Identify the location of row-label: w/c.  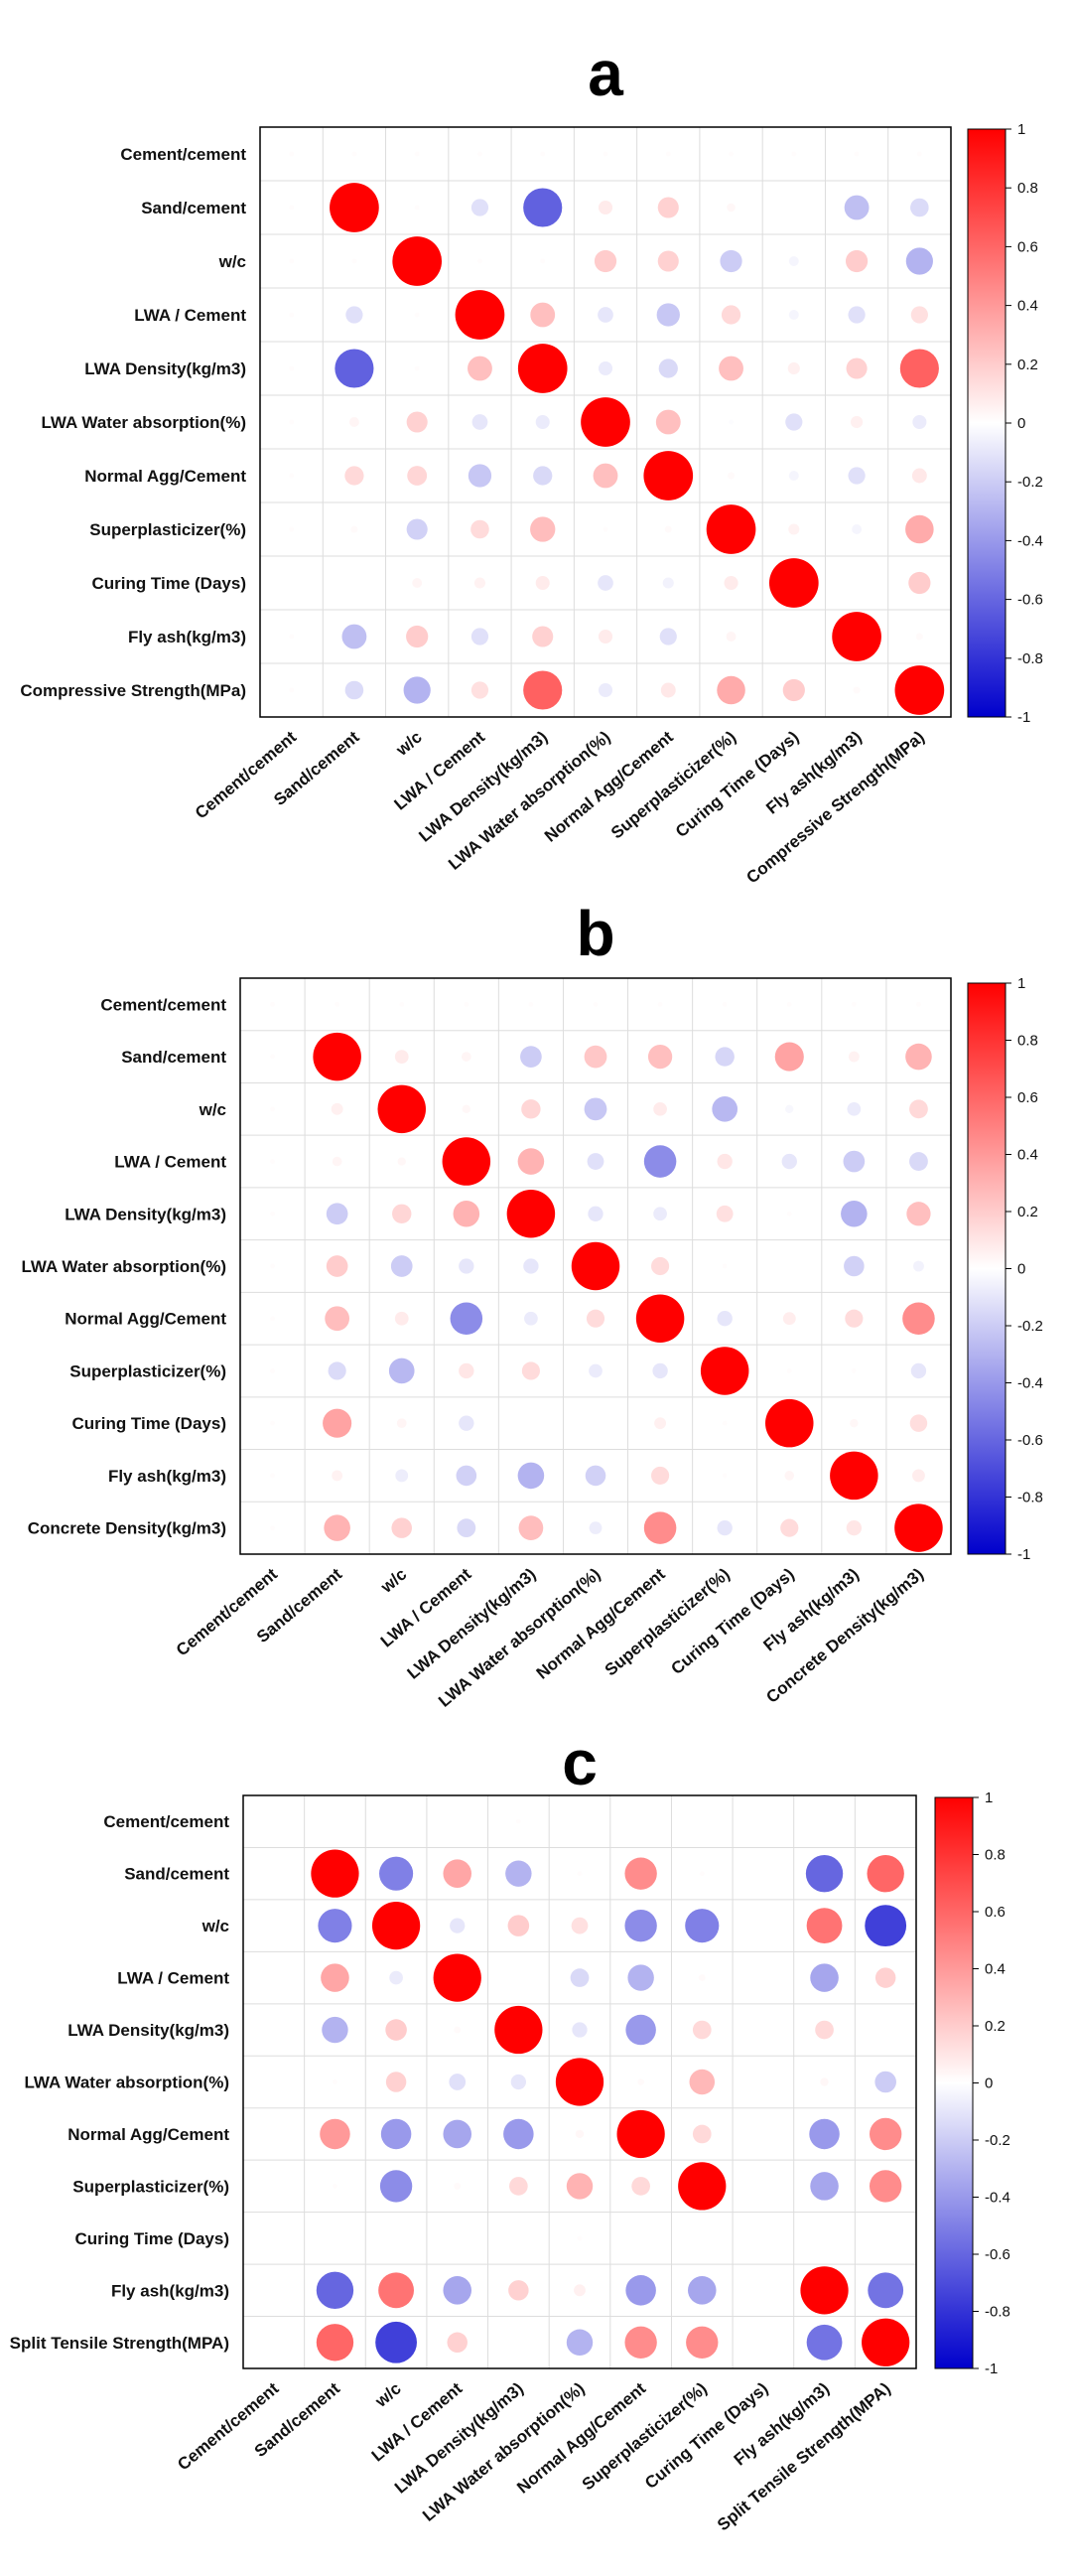
(232, 262).